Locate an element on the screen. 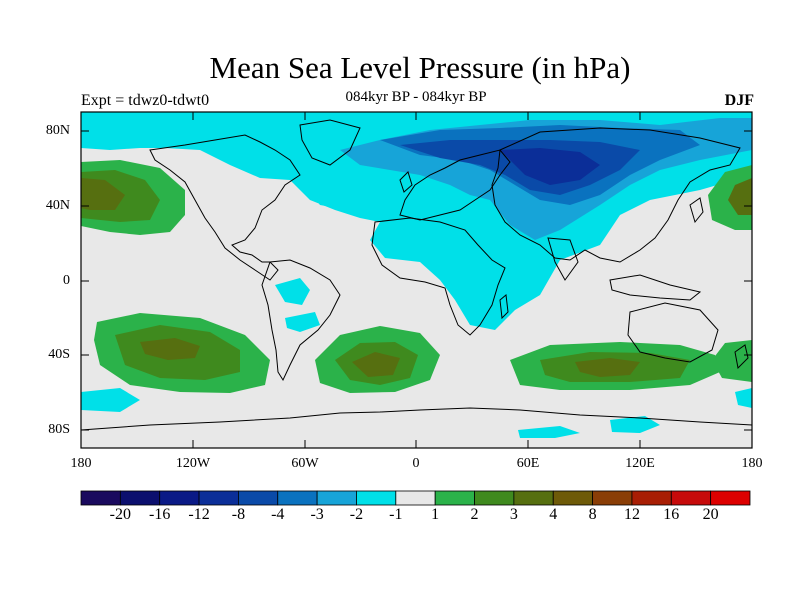 The image size is (800, 600). india-coast is located at coordinates (563, 259).